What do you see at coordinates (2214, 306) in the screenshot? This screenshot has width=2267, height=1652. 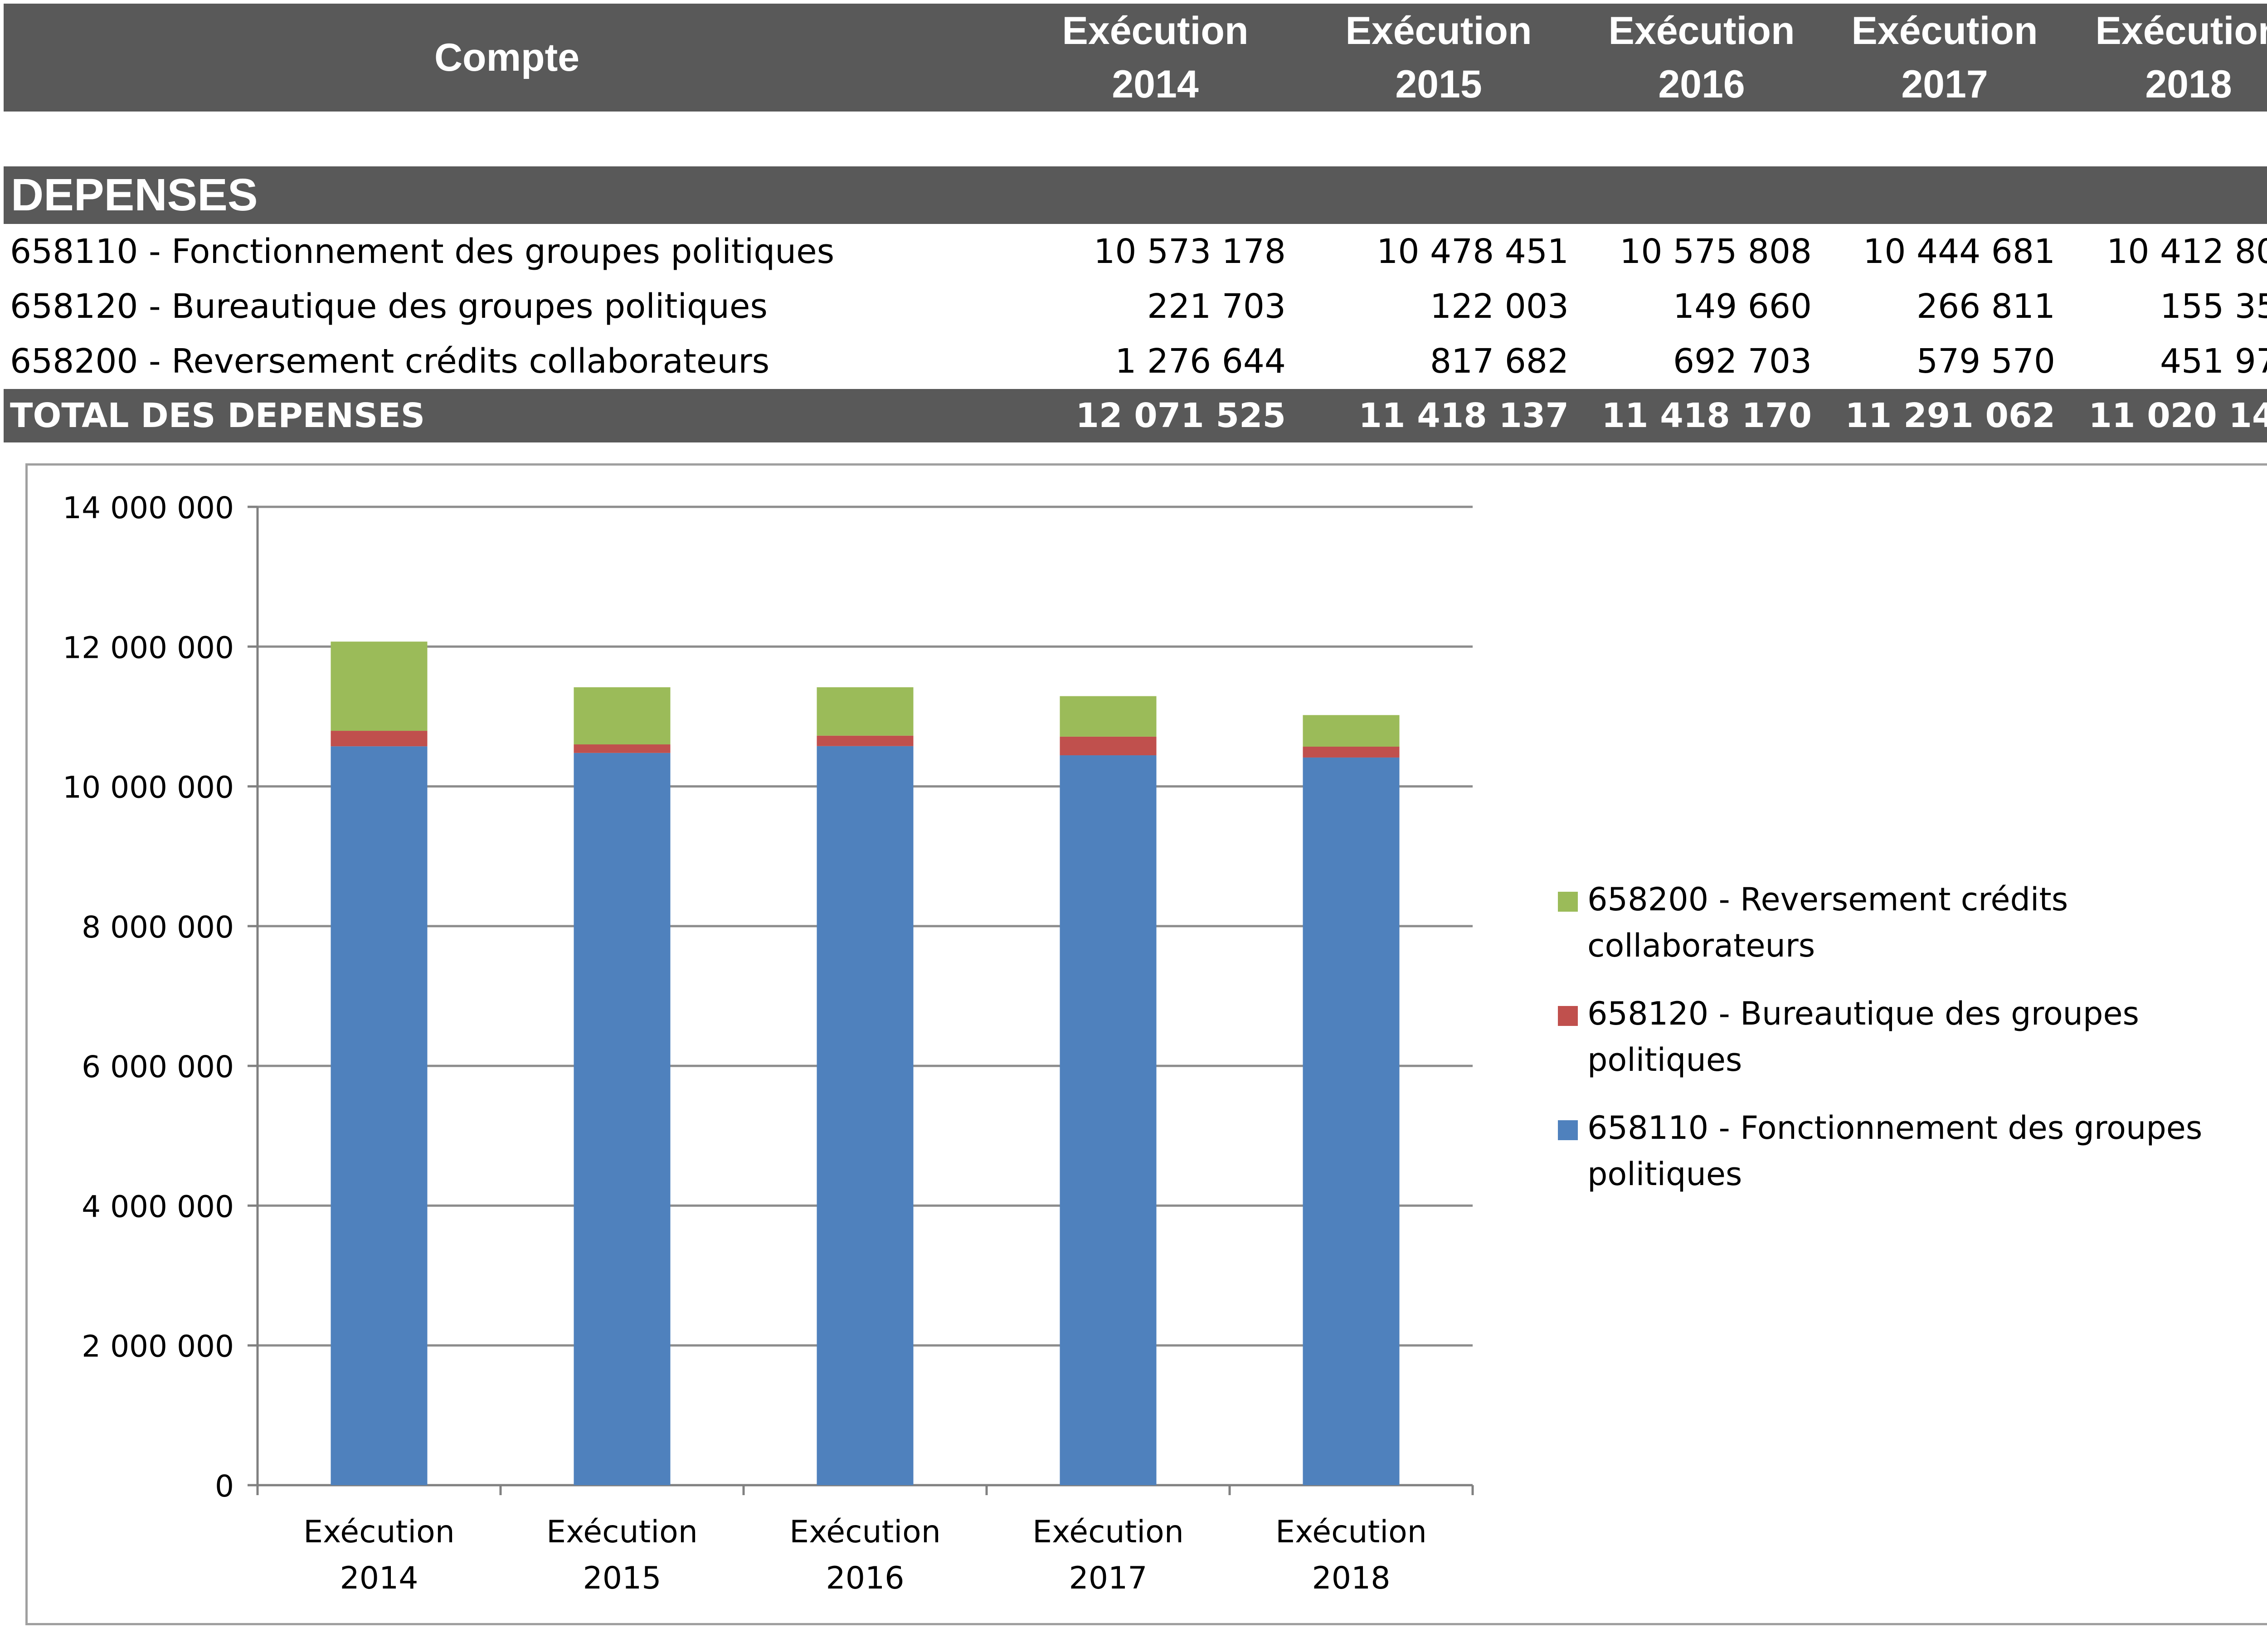 I see `row-value: 155 359` at bounding box center [2214, 306].